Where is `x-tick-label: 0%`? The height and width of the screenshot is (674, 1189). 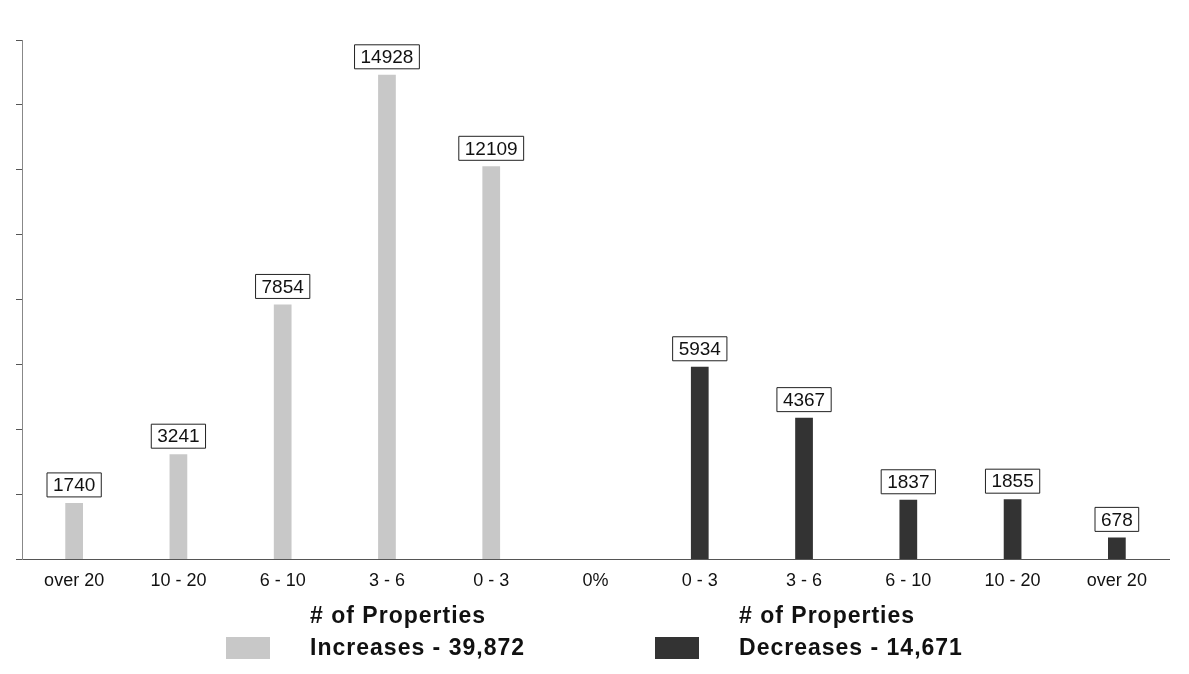
x-tick-label: 0% is located at coordinates (595, 580).